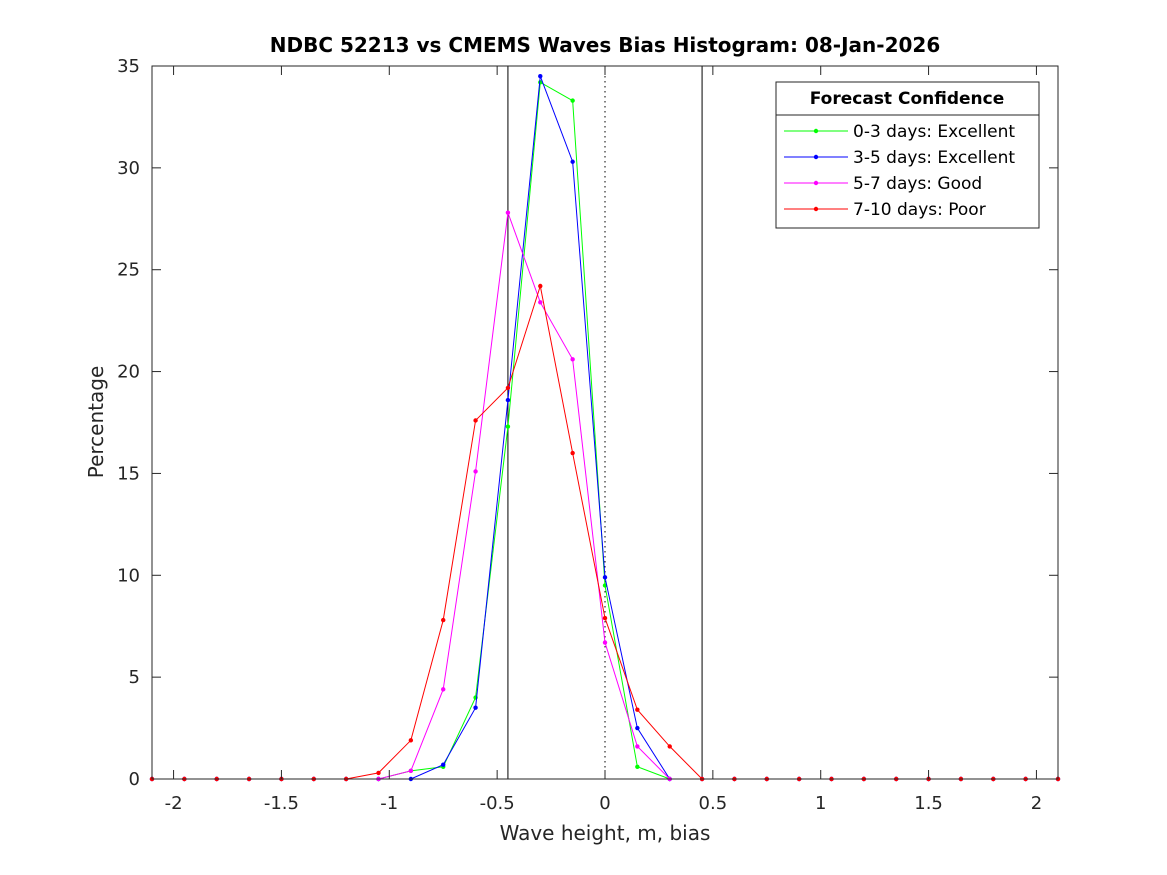 Image resolution: width=1167 pixels, height=875 pixels. What do you see at coordinates (134, 677) in the screenshot?
I see `y-tick-label: 5` at bounding box center [134, 677].